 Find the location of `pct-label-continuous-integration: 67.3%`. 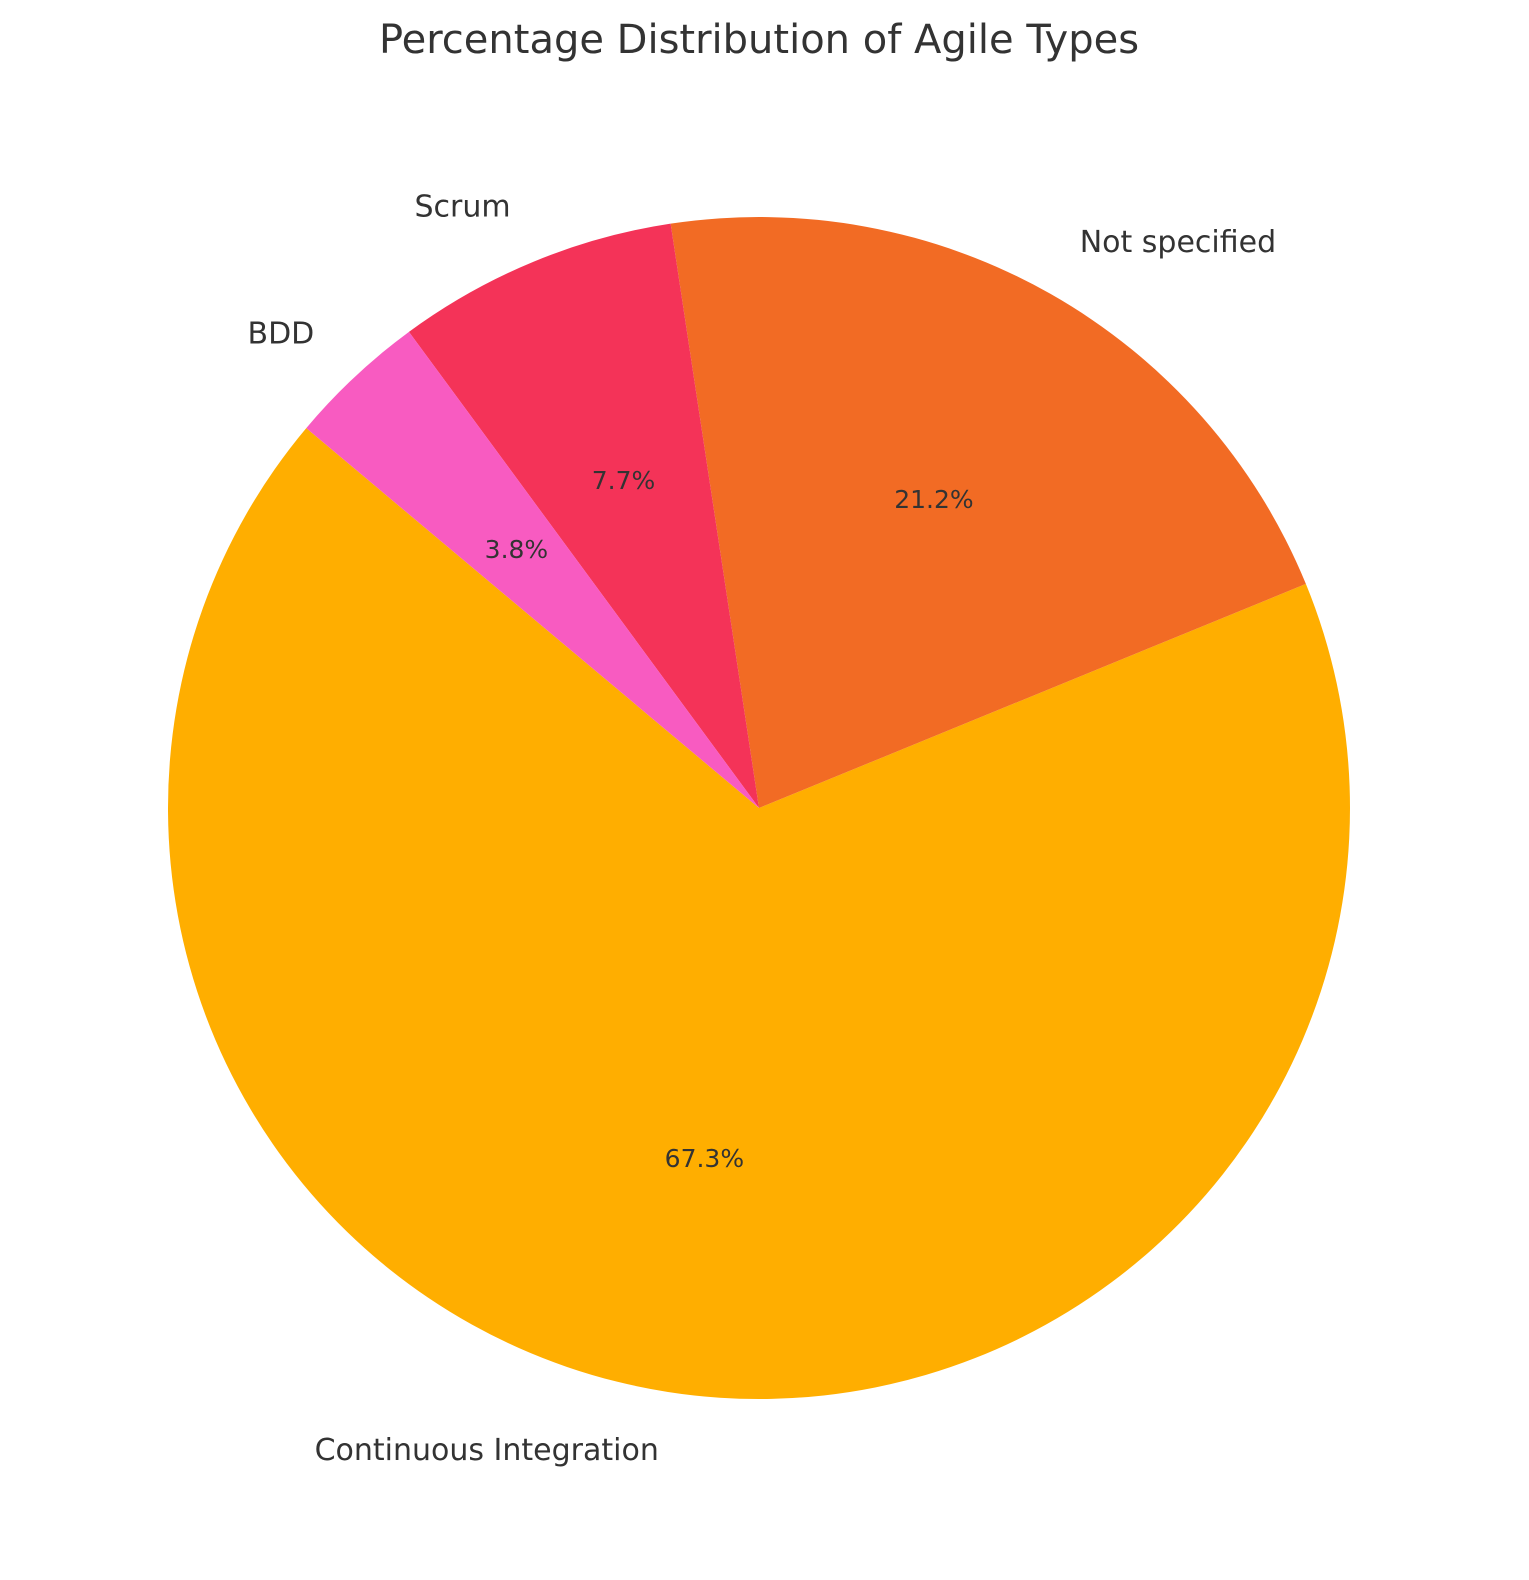

pct-label-continuous-integration: 67.3% is located at coordinates (704, 1158).